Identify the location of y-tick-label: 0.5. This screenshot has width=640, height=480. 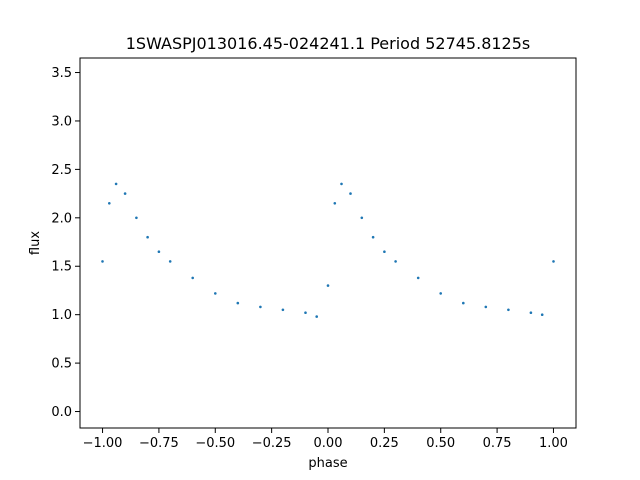
(61, 364).